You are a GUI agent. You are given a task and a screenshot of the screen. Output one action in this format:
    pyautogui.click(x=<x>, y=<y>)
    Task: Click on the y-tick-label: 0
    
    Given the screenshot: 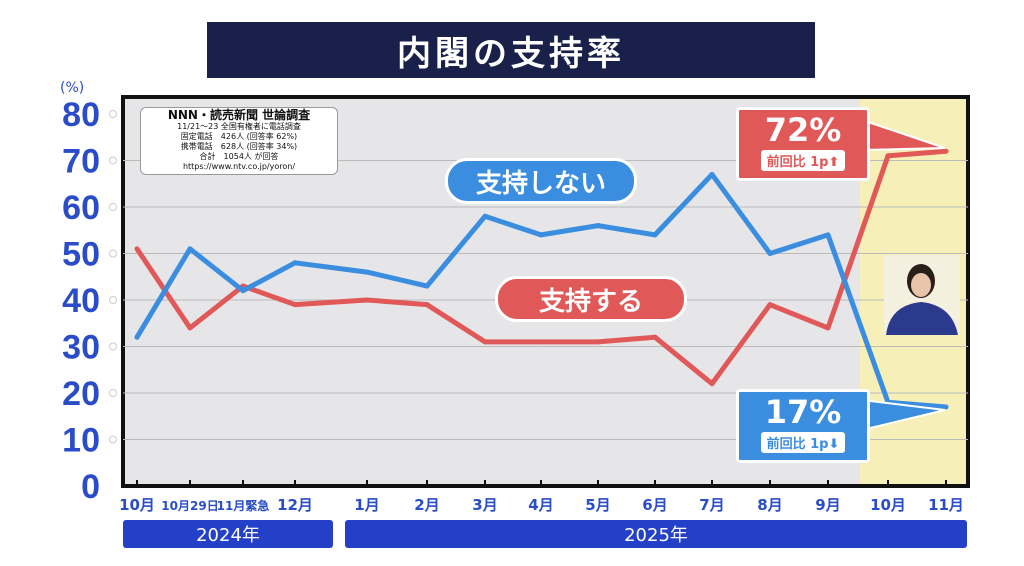 What is the action you would take?
    pyautogui.click(x=90, y=487)
    